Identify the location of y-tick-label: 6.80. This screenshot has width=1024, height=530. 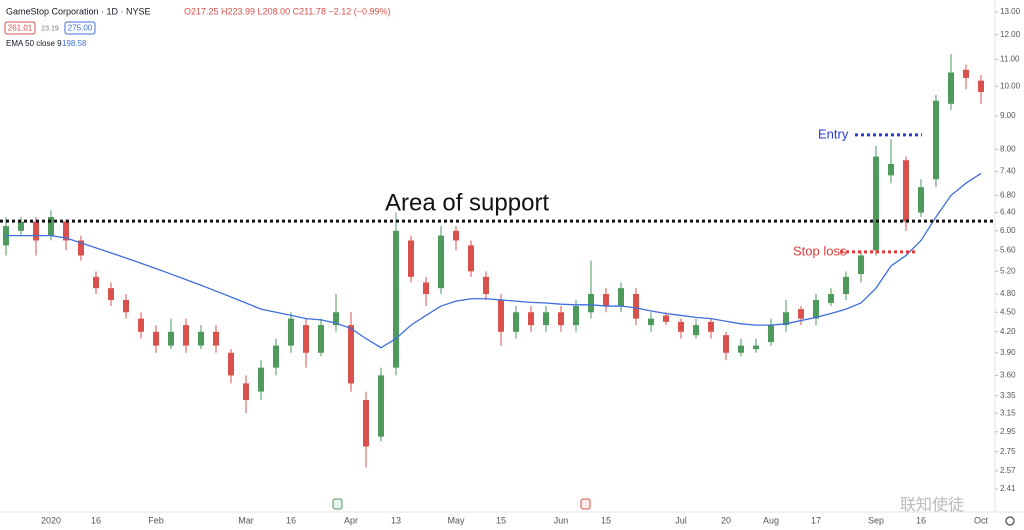
(1008, 195).